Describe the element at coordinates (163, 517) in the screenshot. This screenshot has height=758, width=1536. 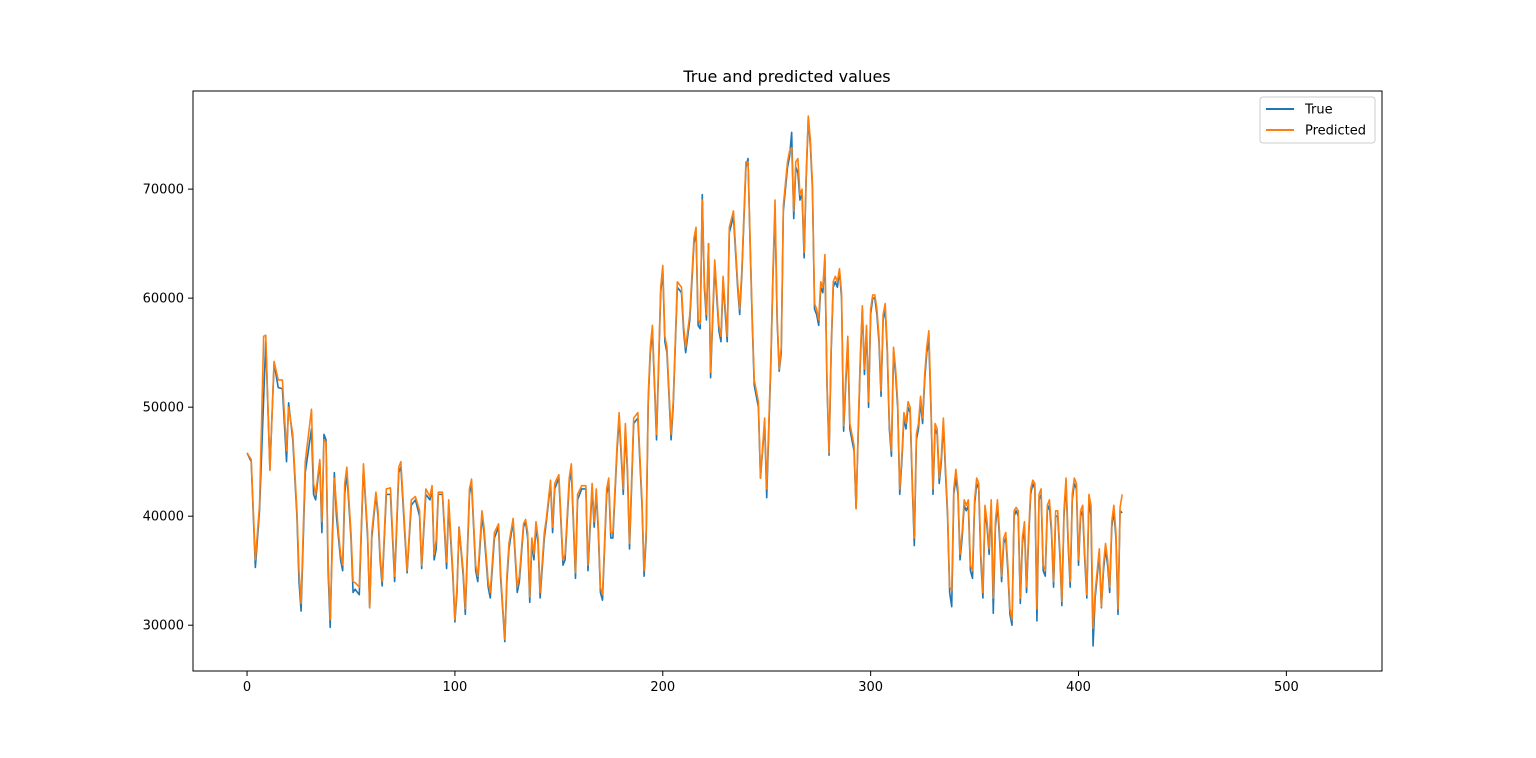
I see `y-tick-label: 40000` at that location.